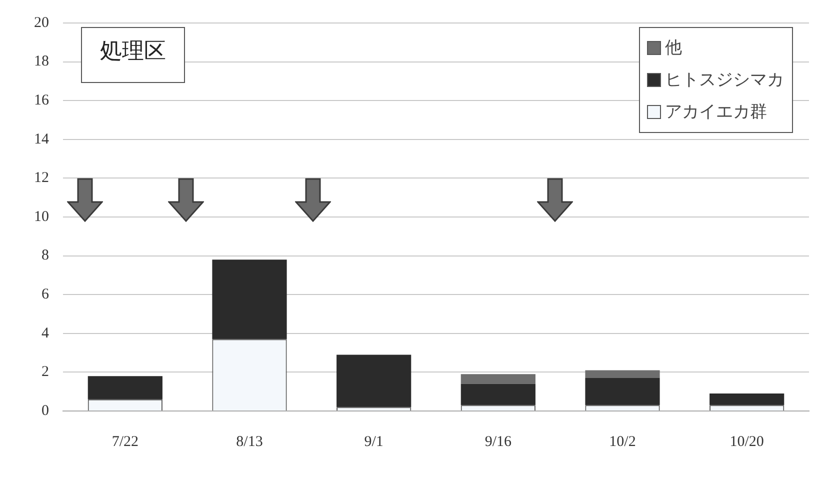 The height and width of the screenshot is (495, 815). What do you see at coordinates (716, 112) in the screenshot?
I see `legend-label: アカイエカ群` at bounding box center [716, 112].